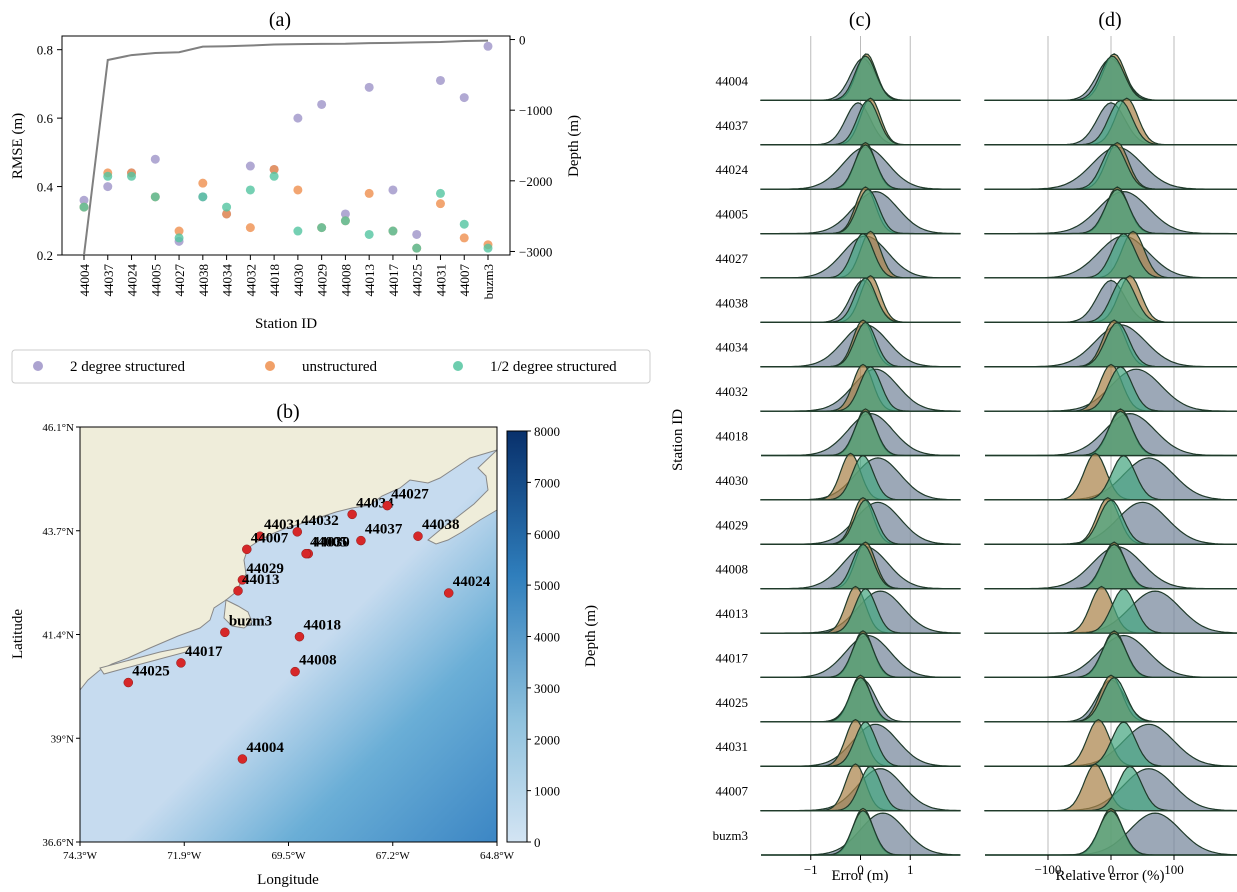 This screenshot has height=892, width=1237. I want to click on x-tick-label: 44025, so click(417, 280).